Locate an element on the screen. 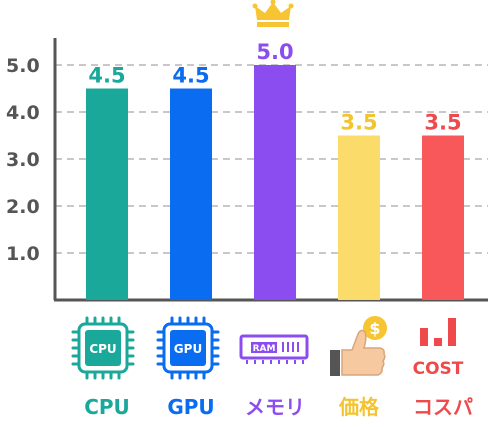  cost-bars-icon: COST is located at coordinates (438, 348).